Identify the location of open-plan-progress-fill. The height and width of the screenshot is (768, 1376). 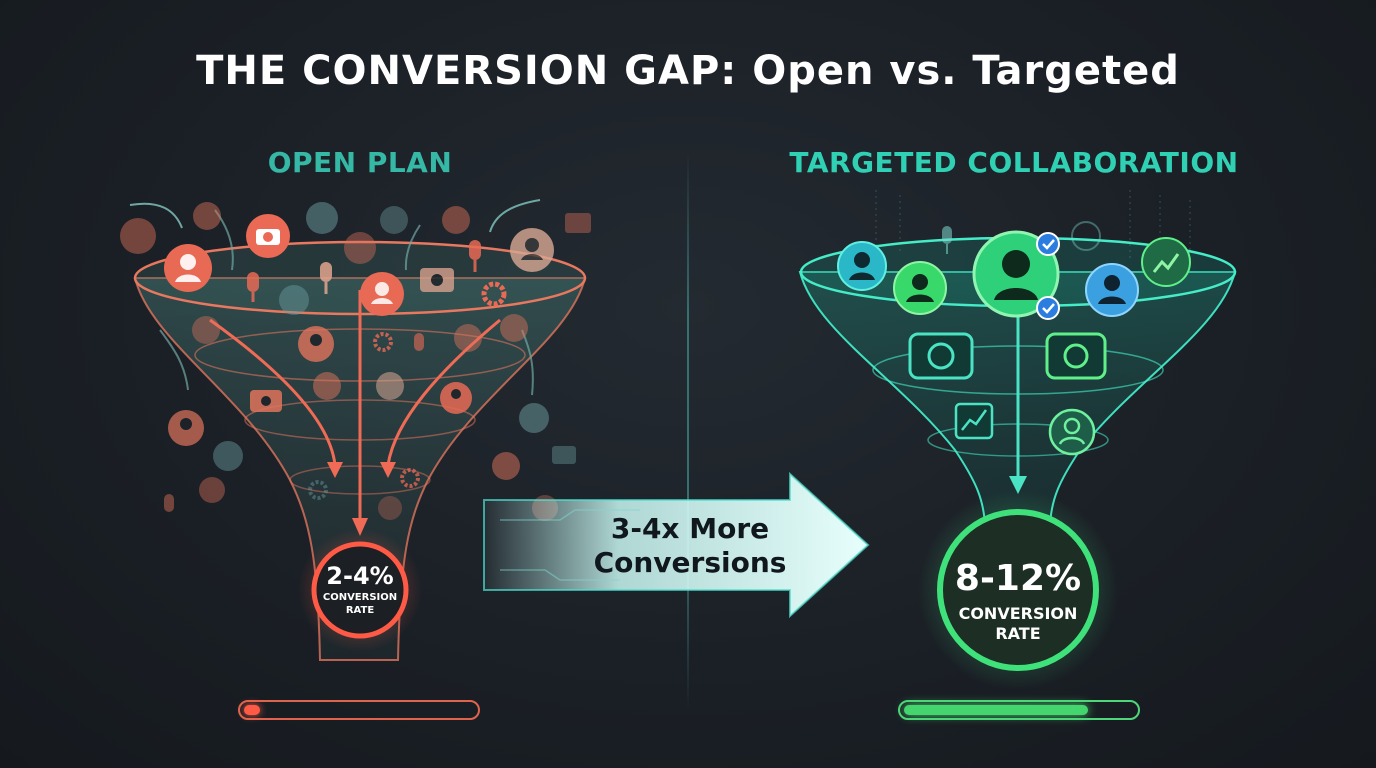
(252, 710).